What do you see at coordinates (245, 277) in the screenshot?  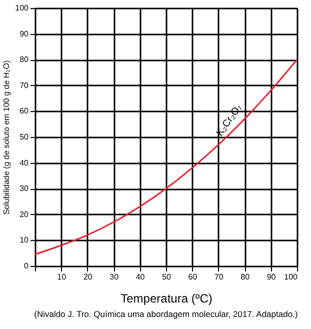 I see `x-tick-label: 80` at bounding box center [245, 277].